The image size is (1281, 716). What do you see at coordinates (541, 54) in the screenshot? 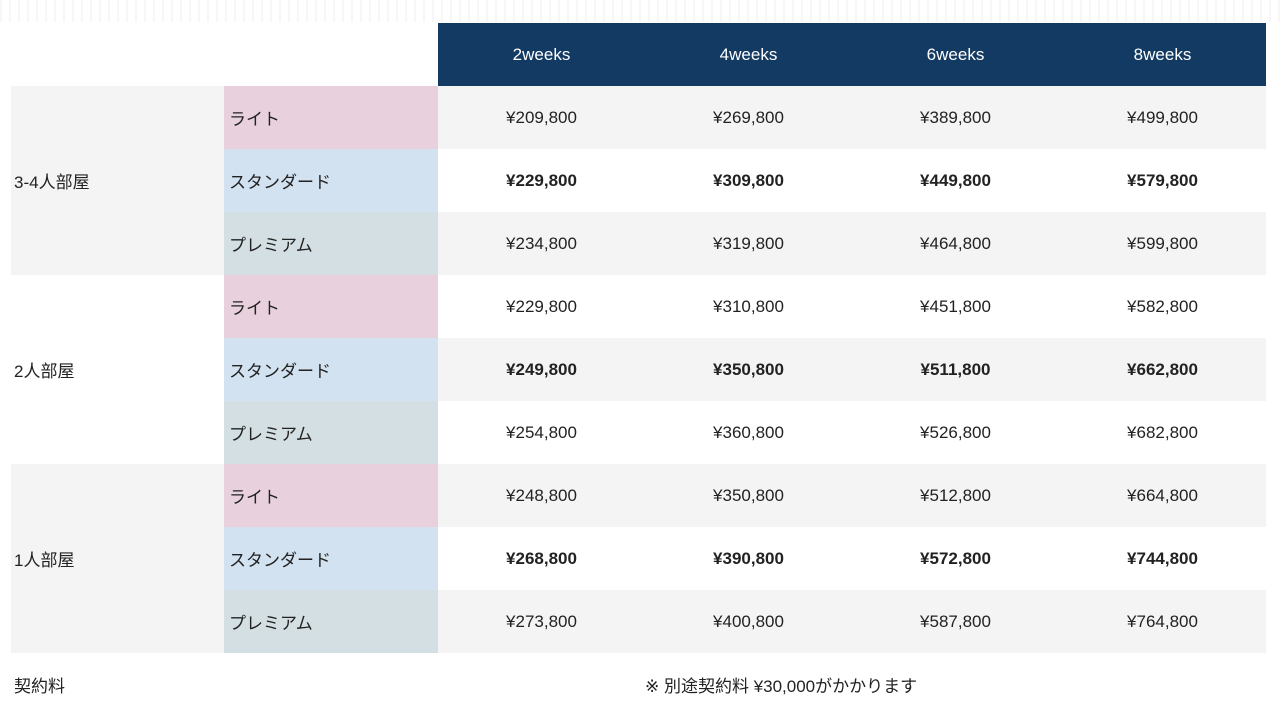
I see `column-header-2weeks: 2weeks` at bounding box center [541, 54].